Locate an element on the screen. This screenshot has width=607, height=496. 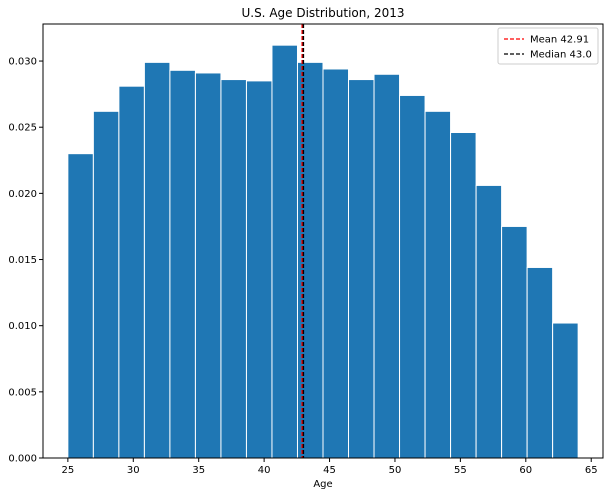
x-tick-label: 35 is located at coordinates (198, 470).